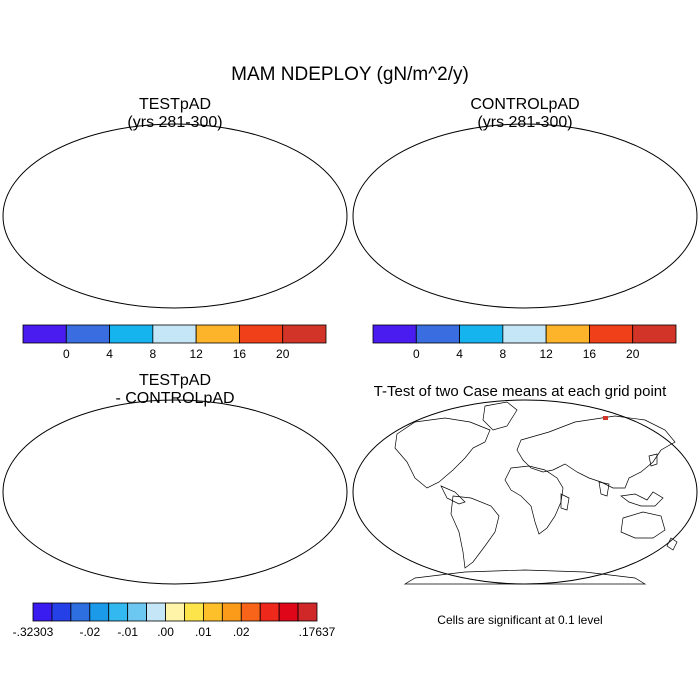 Image resolution: width=700 pixels, height=700 pixels. I want to click on colorbar-tick-label: .00, so click(165, 632).